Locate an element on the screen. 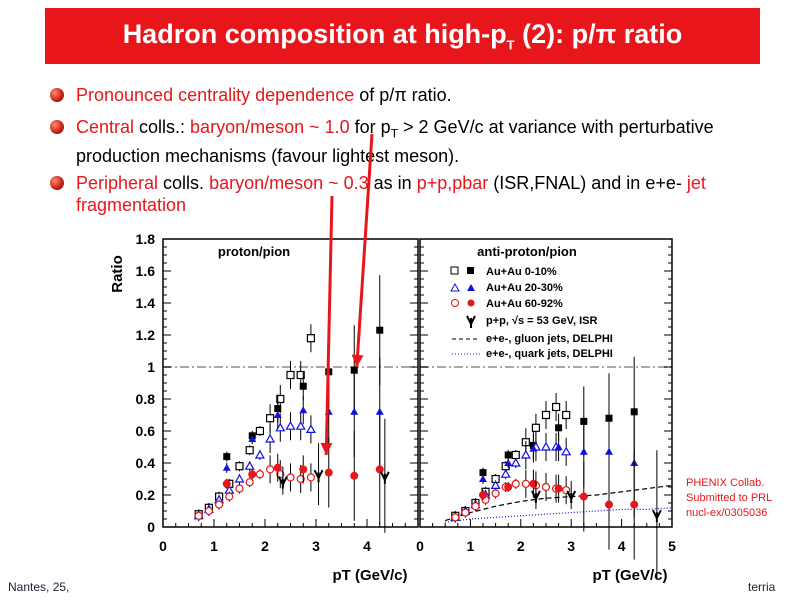 The width and height of the screenshot is (800, 600). arrow-central-shaft is located at coordinates (364, 250).